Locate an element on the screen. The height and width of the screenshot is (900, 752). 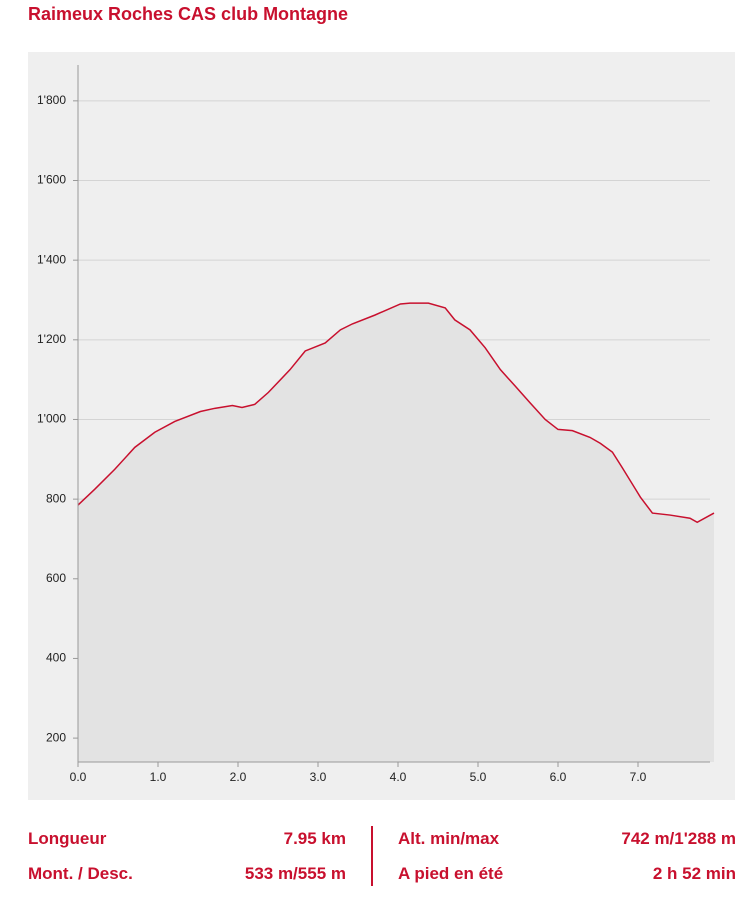
stat-label: Alt. min/max is located at coordinates (449, 838).